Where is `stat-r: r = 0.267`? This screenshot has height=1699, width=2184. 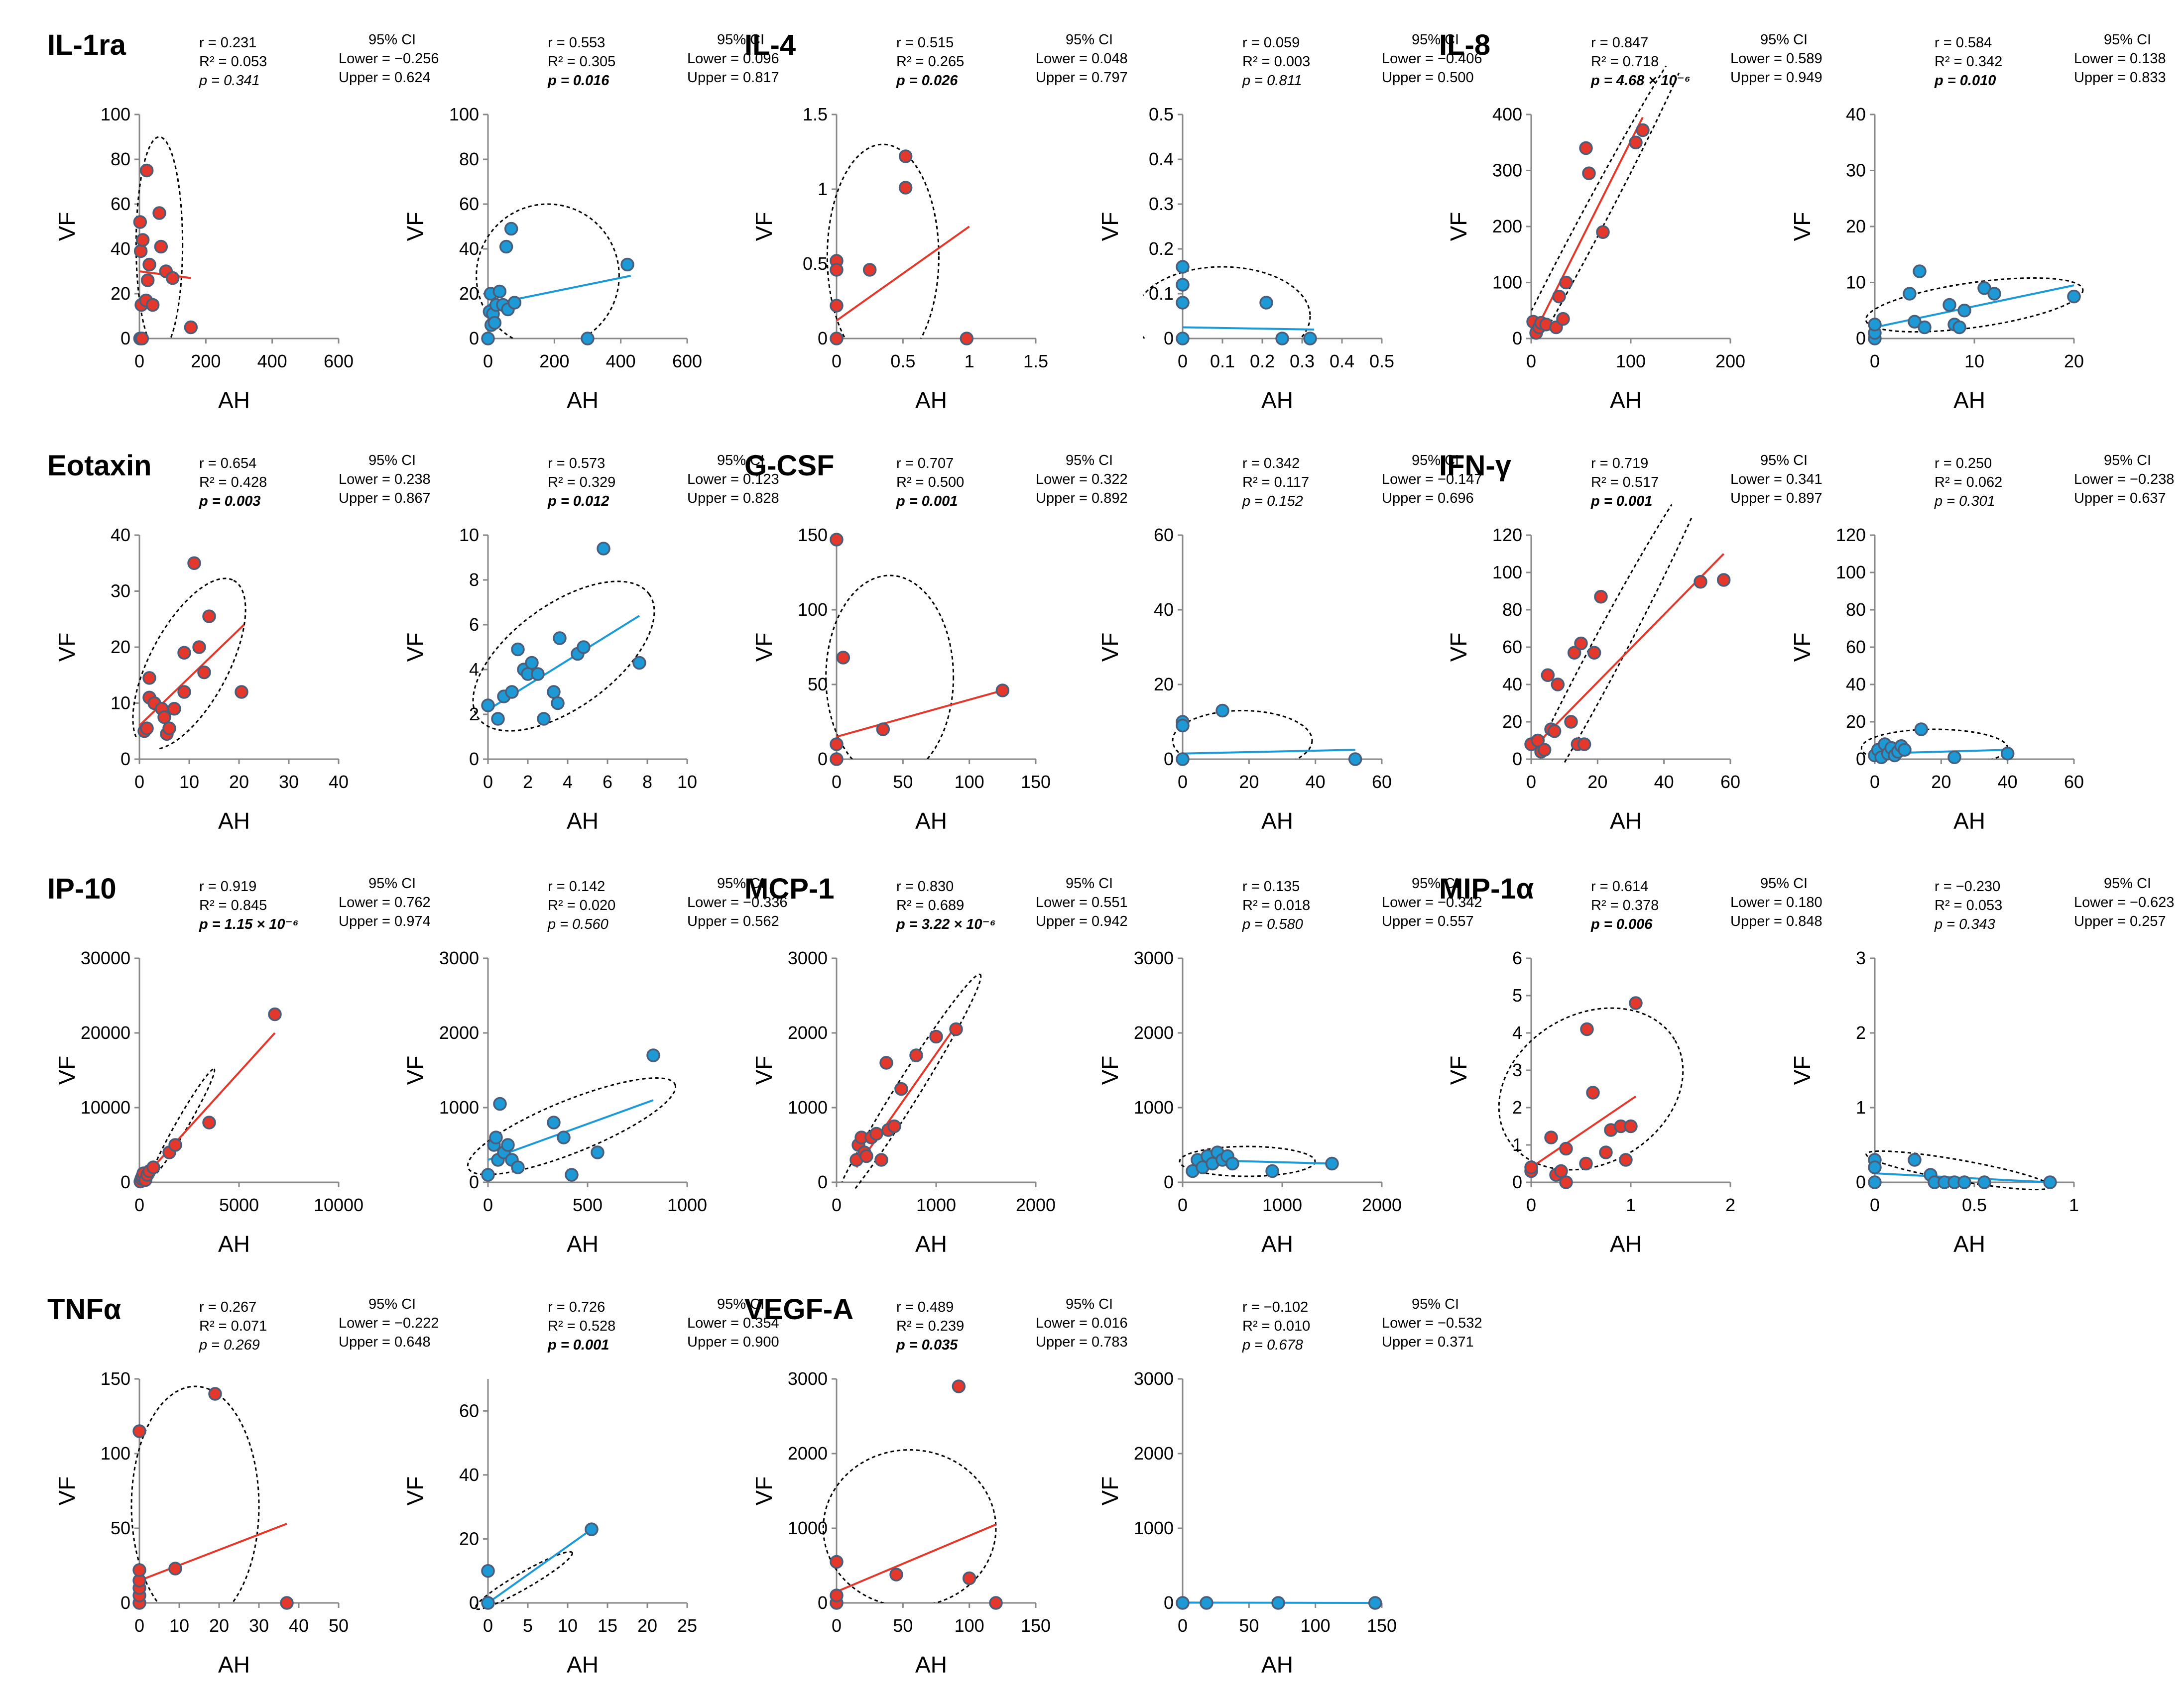
stat-r: r = 0.267 is located at coordinates (227, 1307).